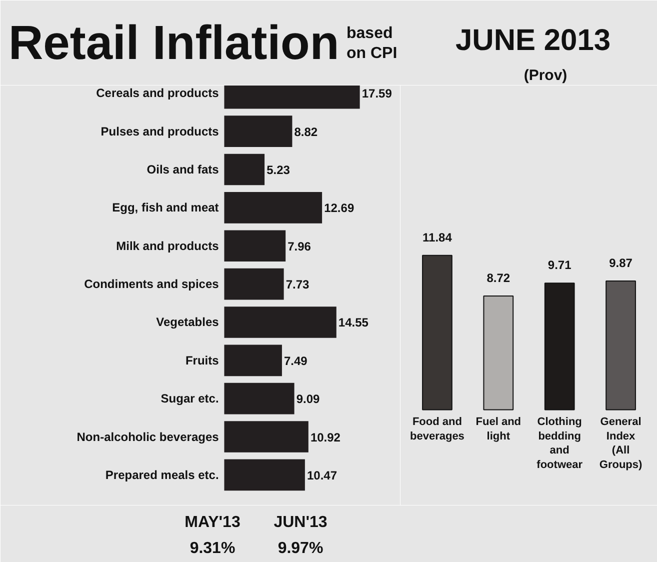  I want to click on data-label: 10.47, so click(322, 475).